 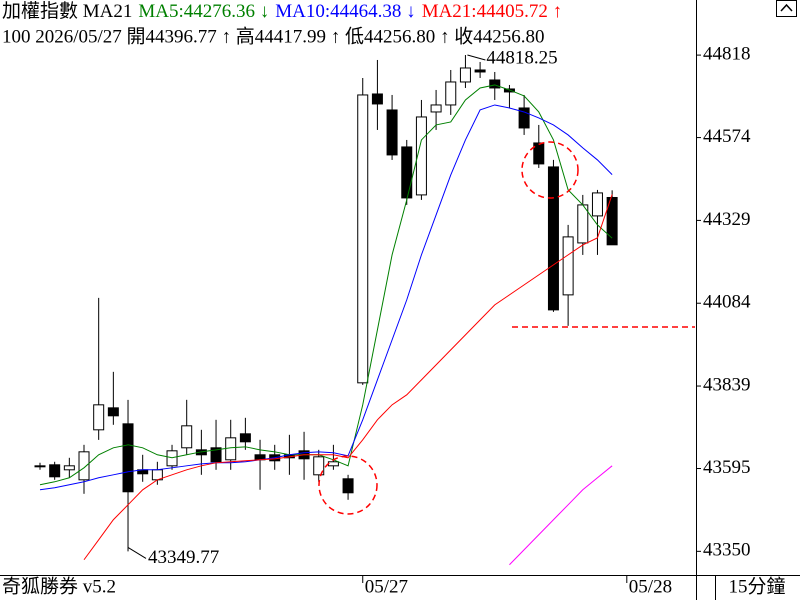 What do you see at coordinates (345, 11) in the screenshot?
I see `header-segment: MA10:44464.38 ↓` at bounding box center [345, 11].